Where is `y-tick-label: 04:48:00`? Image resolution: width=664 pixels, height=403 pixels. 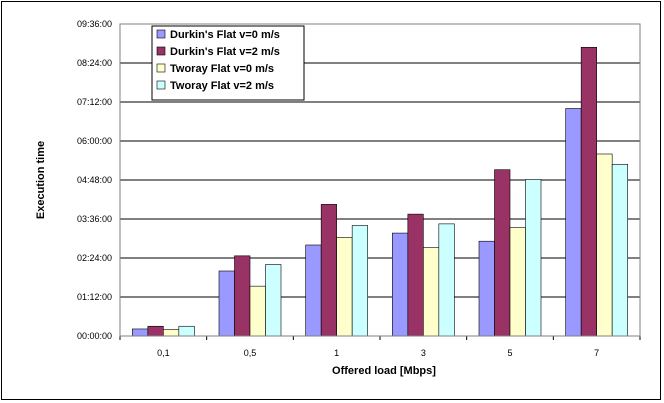
y-tick-label: 04:48:00 is located at coordinates (94, 180).